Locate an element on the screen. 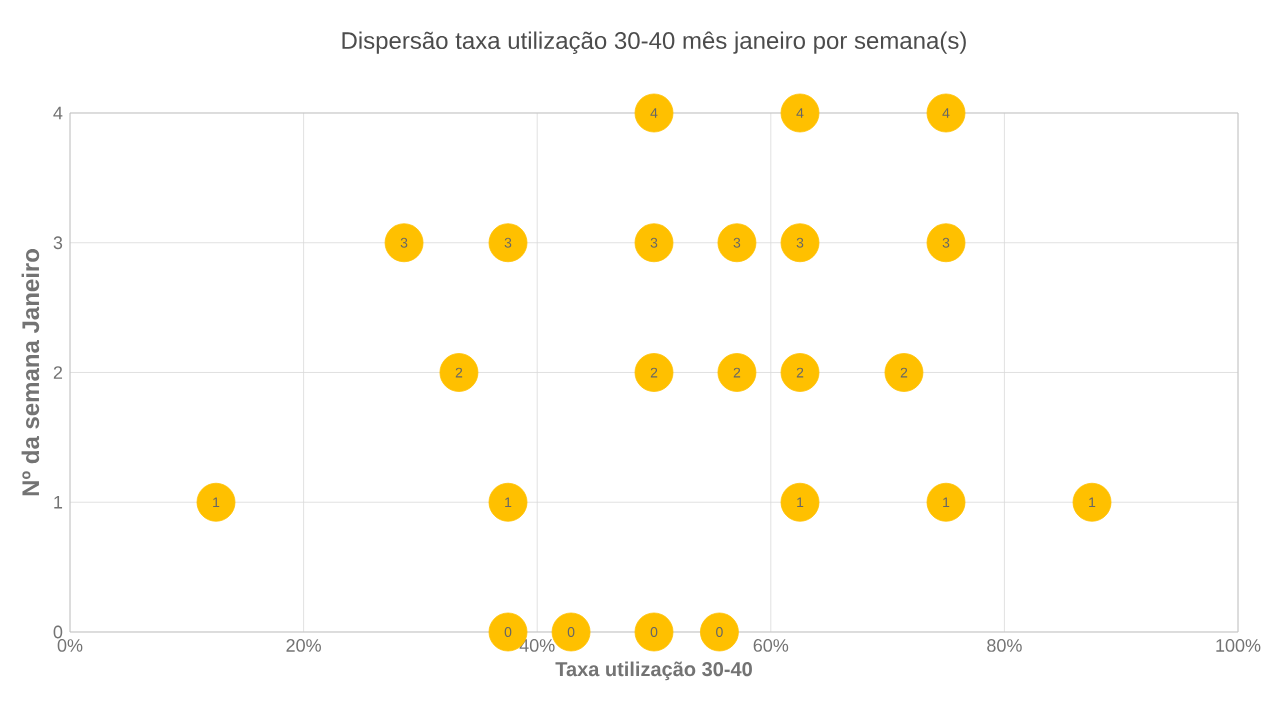  y-tick-label: 3 is located at coordinates (58, 243).